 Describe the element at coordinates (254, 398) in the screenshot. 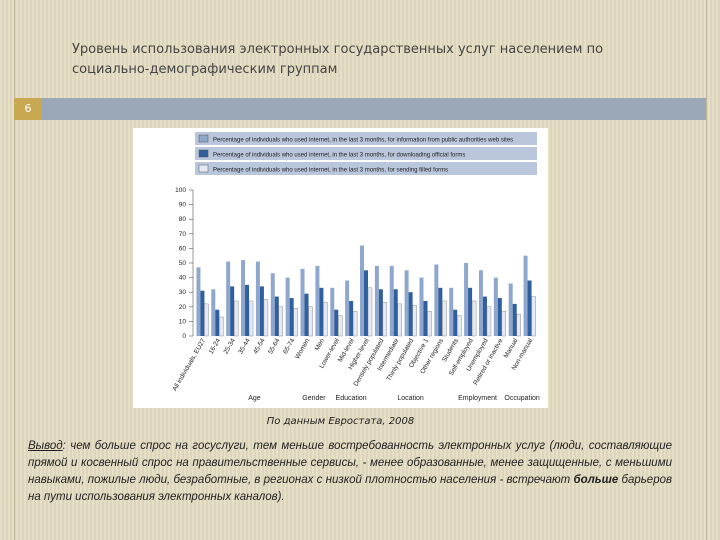

I see `group-label: Age` at that location.